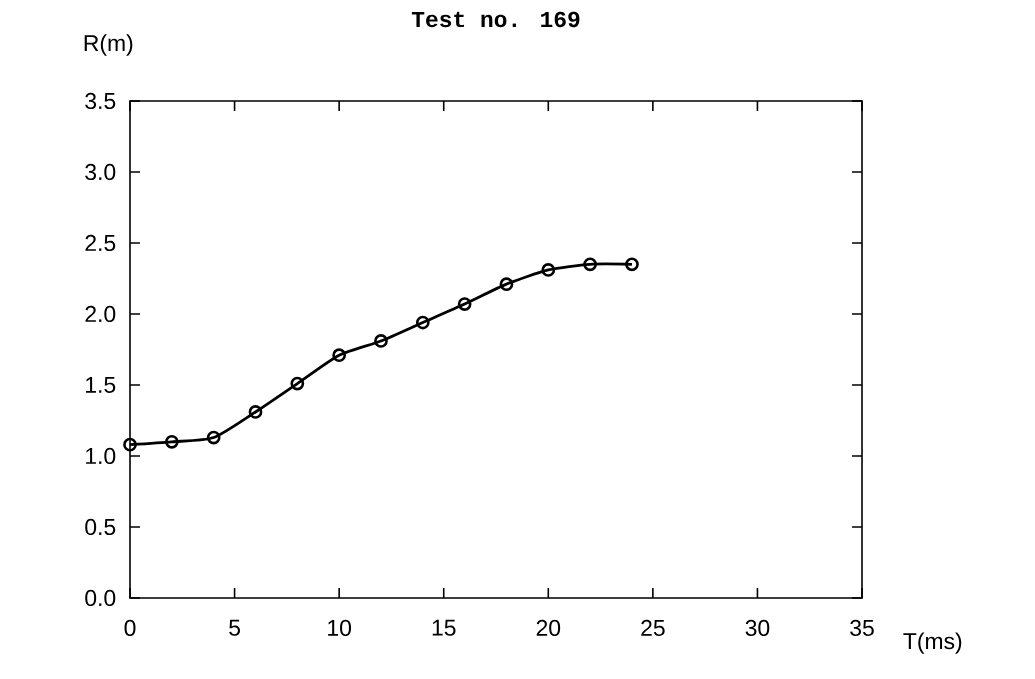  Describe the element at coordinates (100, 101) in the screenshot. I see `y-tick-label: 3.5` at that location.